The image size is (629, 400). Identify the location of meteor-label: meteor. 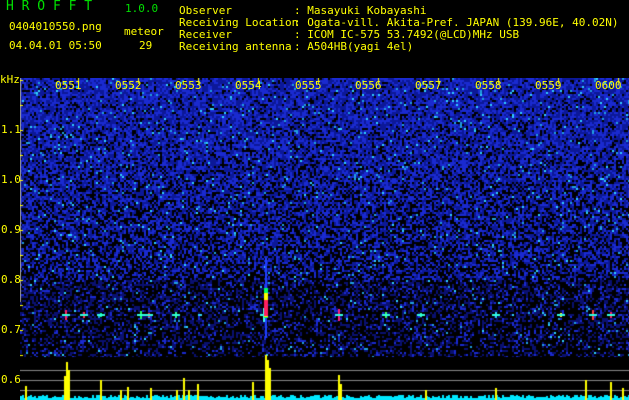
(144, 31).